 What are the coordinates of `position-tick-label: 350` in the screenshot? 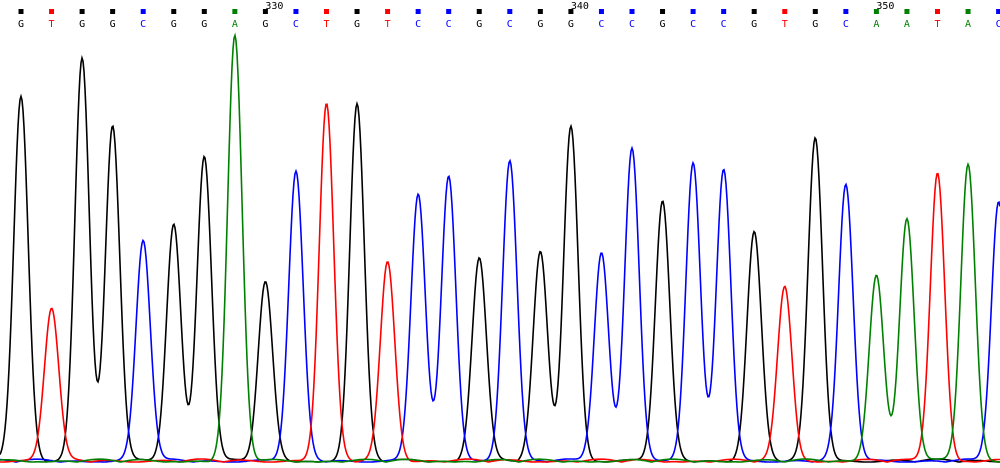 It's located at (885, 6).